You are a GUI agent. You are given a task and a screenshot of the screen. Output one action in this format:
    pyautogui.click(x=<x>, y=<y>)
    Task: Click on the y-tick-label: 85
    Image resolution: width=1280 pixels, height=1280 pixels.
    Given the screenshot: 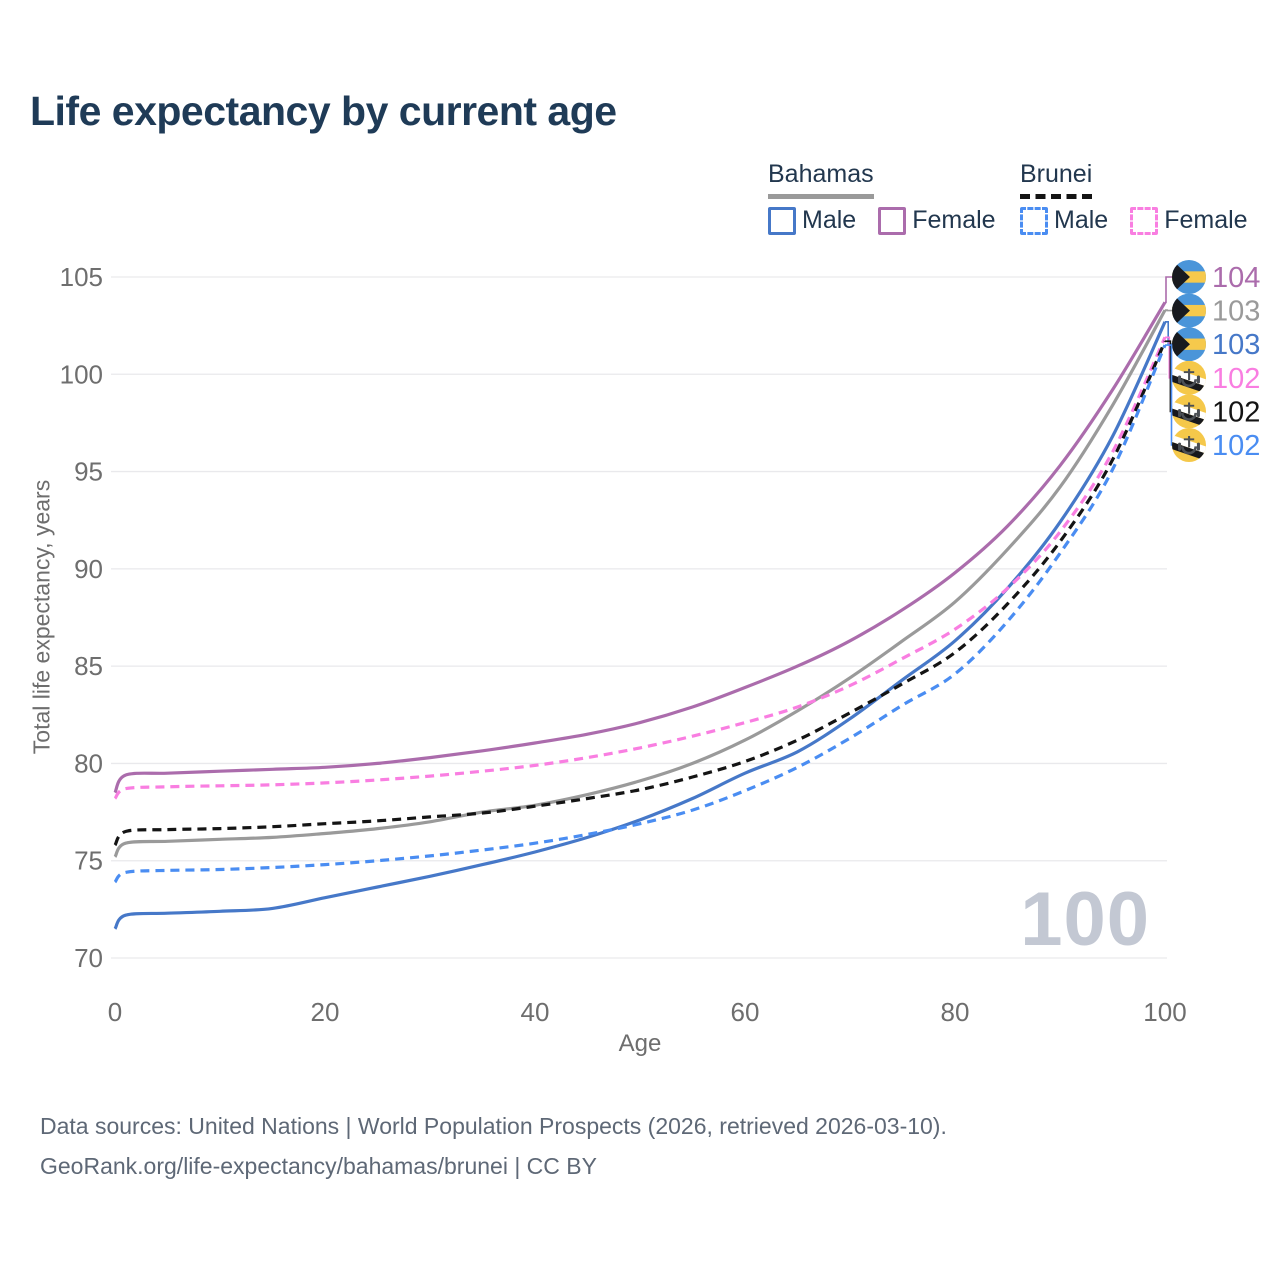 What is the action you would take?
    pyautogui.click(x=88, y=666)
    